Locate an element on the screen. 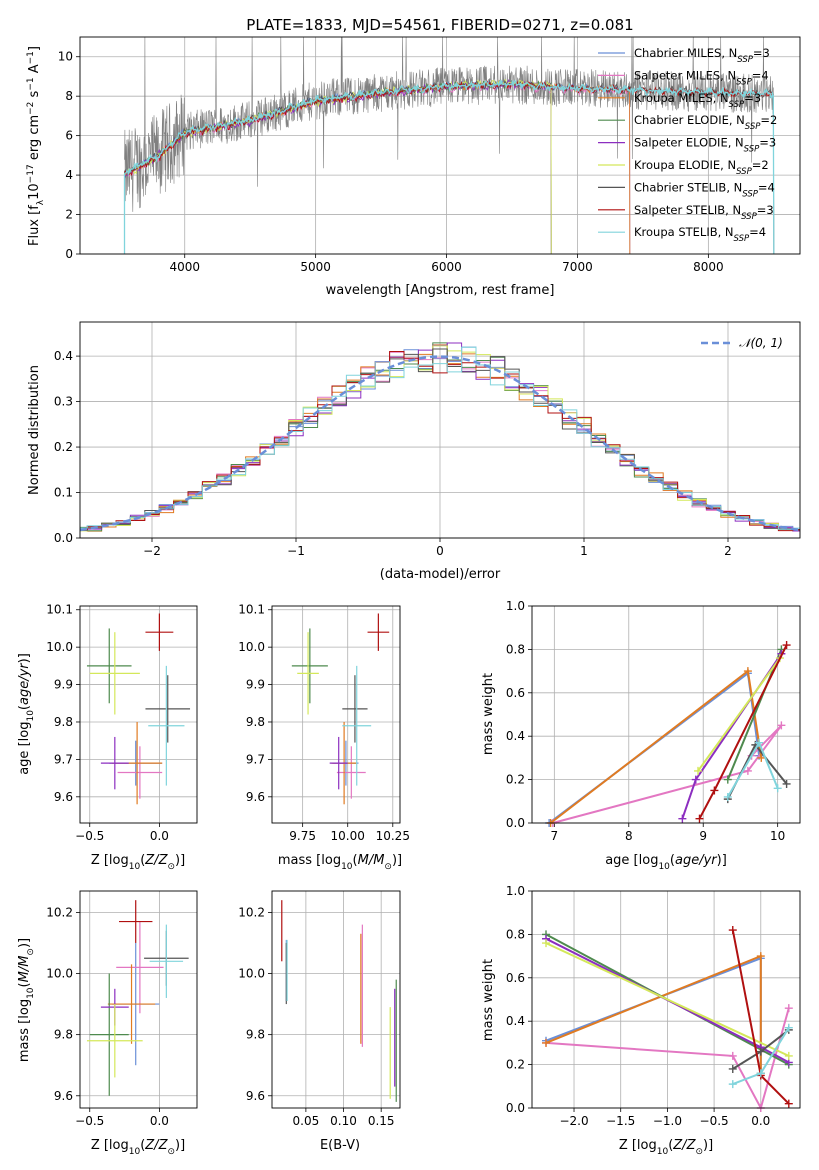  z-age-ylabel: age [log10(age/yr)] is located at coordinates (26, 714).